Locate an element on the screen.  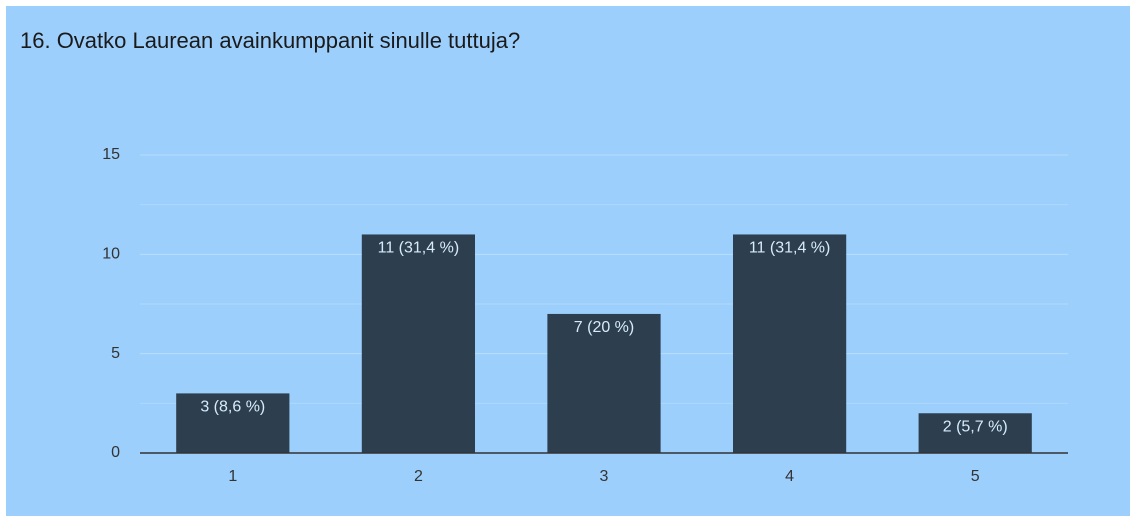
x-tick-label: 2 is located at coordinates (418, 476).